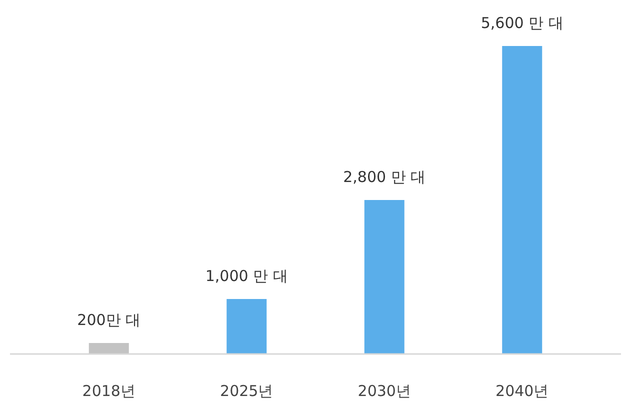 The width and height of the screenshot is (631, 405). I want to click on x-tick-label: 2040년, so click(522, 391).